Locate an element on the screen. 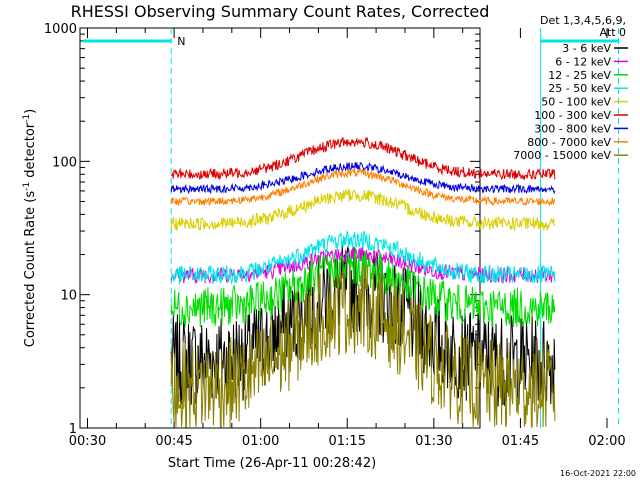  x-axis-label: Start Time (26-Apr-11 00:28:42) is located at coordinates (272, 463).